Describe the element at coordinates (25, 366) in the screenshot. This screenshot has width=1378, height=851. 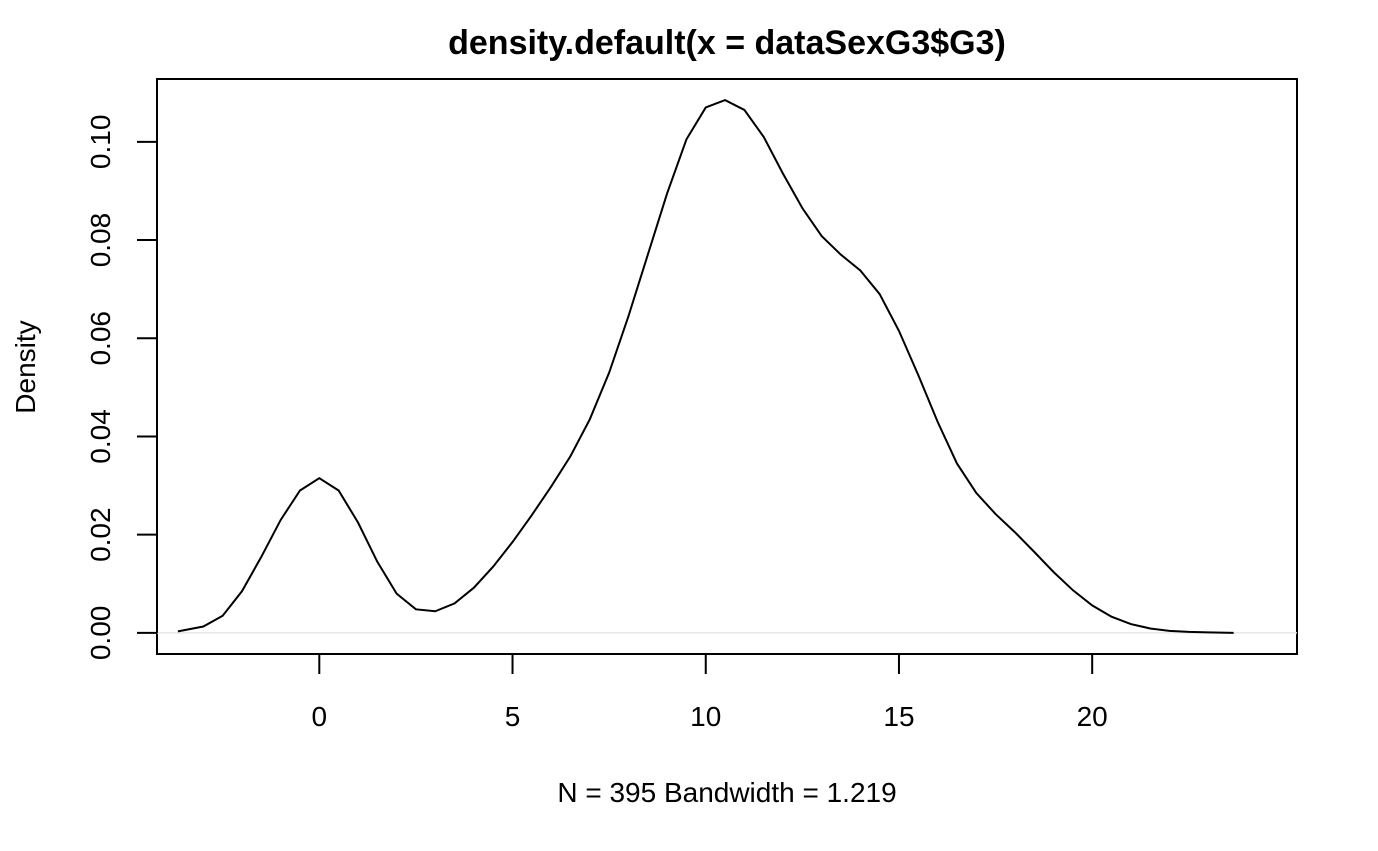
I see `y-axis-label: Density` at that location.